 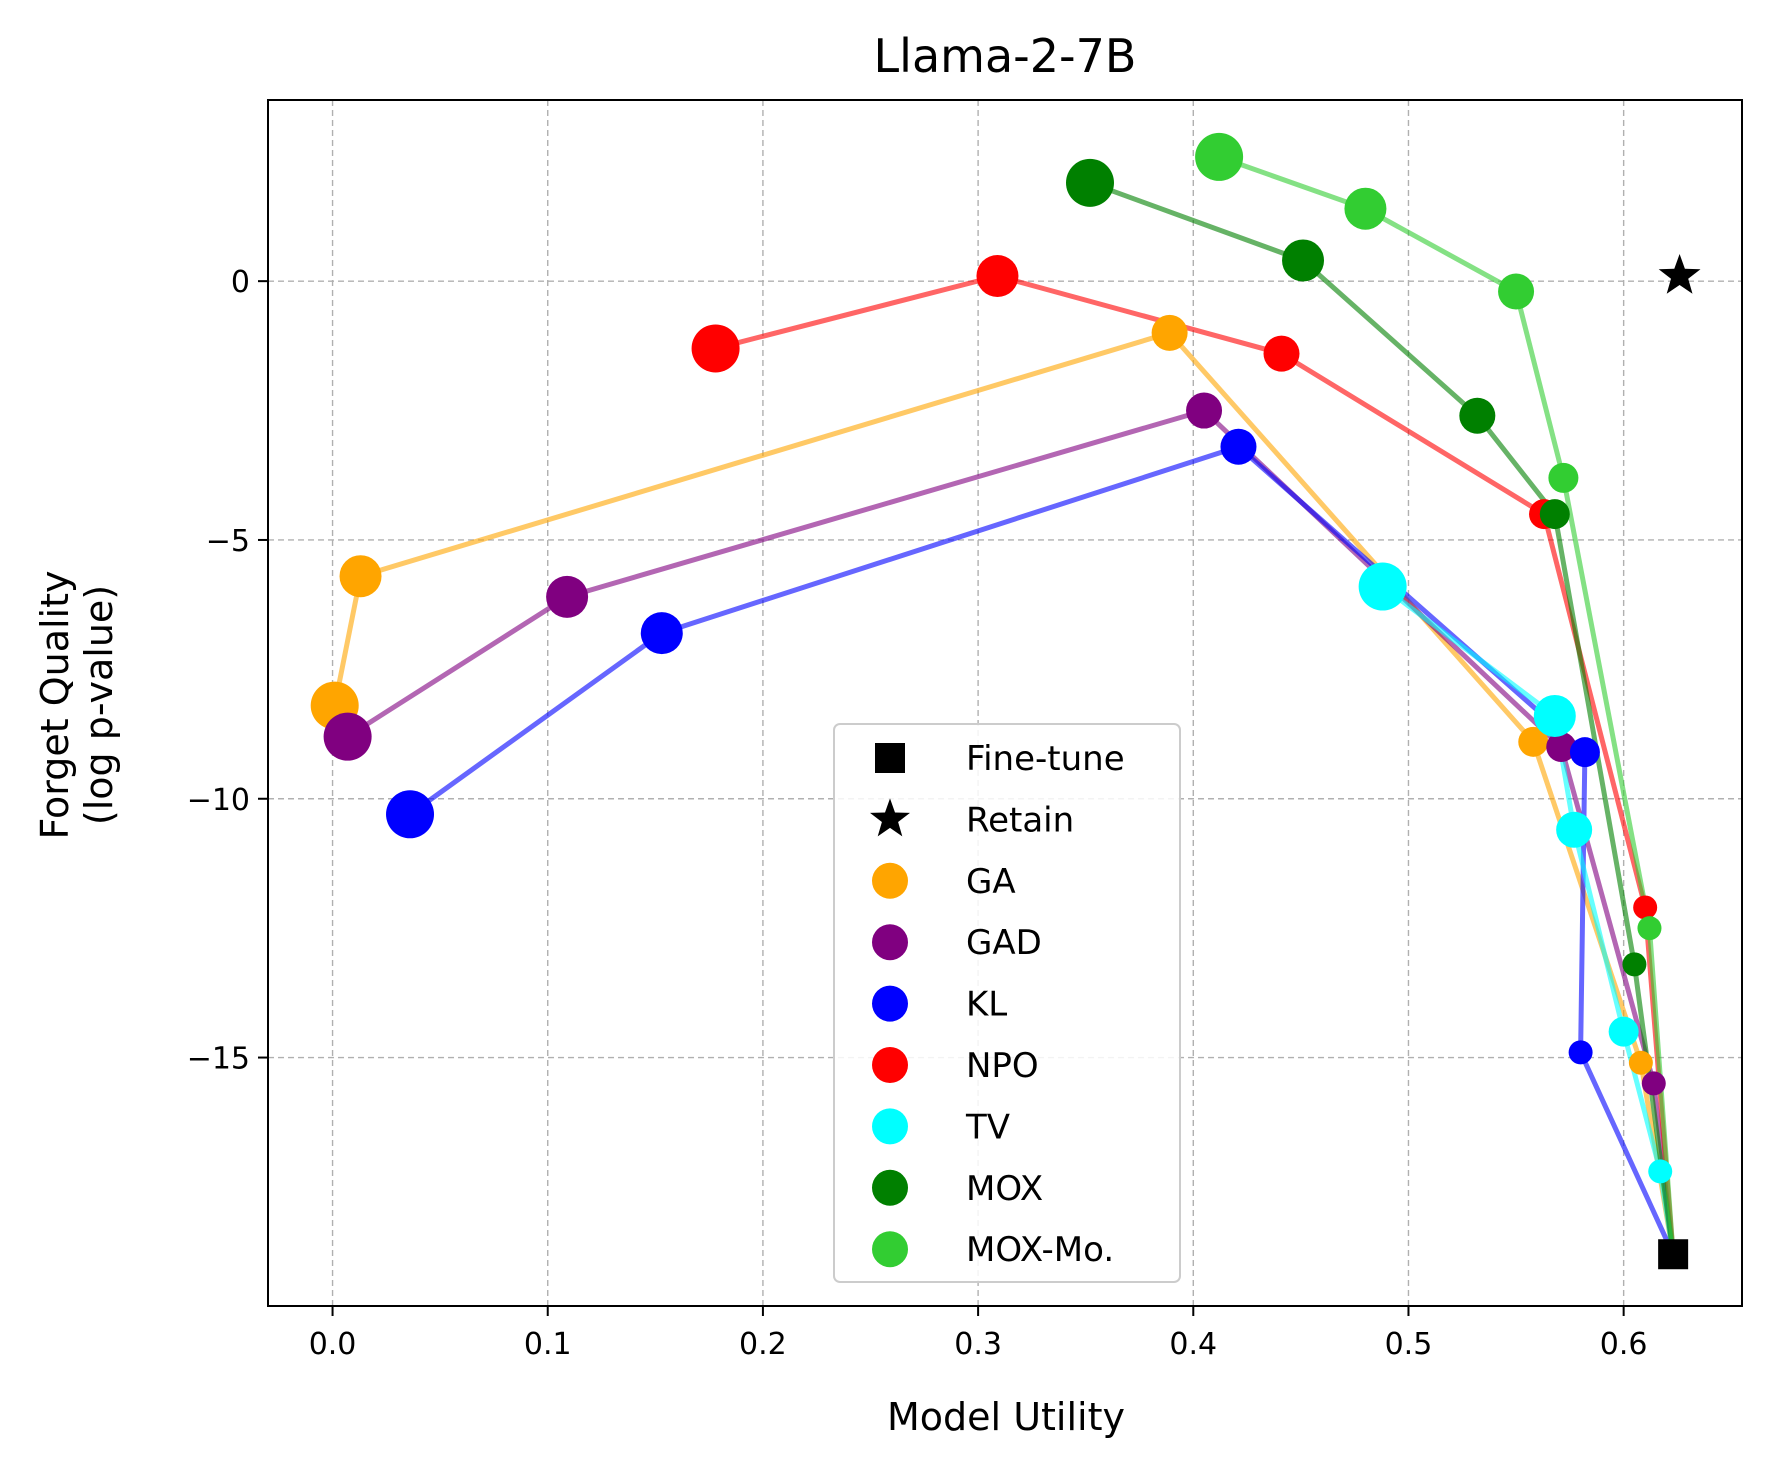 I want to click on legend-marker-retain, so click(x=890, y=817).